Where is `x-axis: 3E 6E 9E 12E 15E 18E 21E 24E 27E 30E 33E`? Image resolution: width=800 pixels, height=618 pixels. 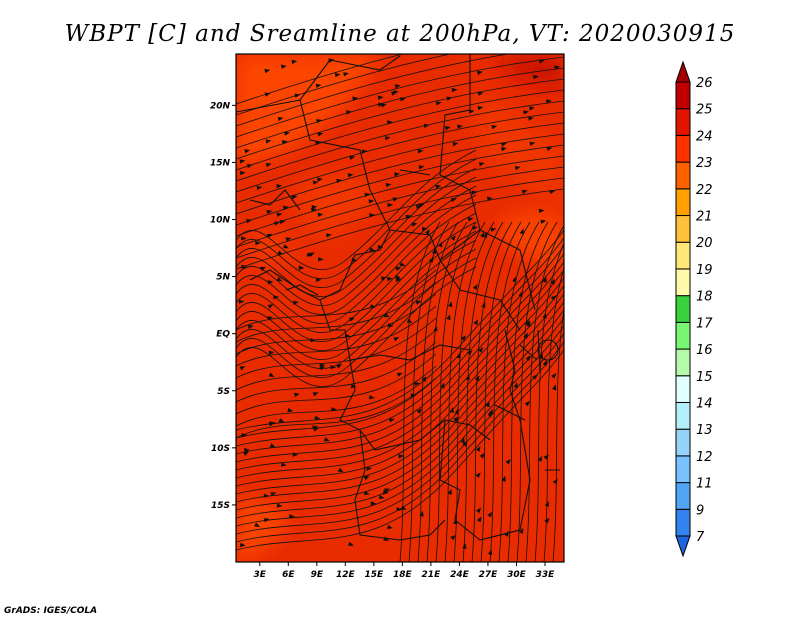 x-axis: 3E 6E 9E 12E 15E 18E 21E 24E 27E 30E 33E is located at coordinates (404, 571).